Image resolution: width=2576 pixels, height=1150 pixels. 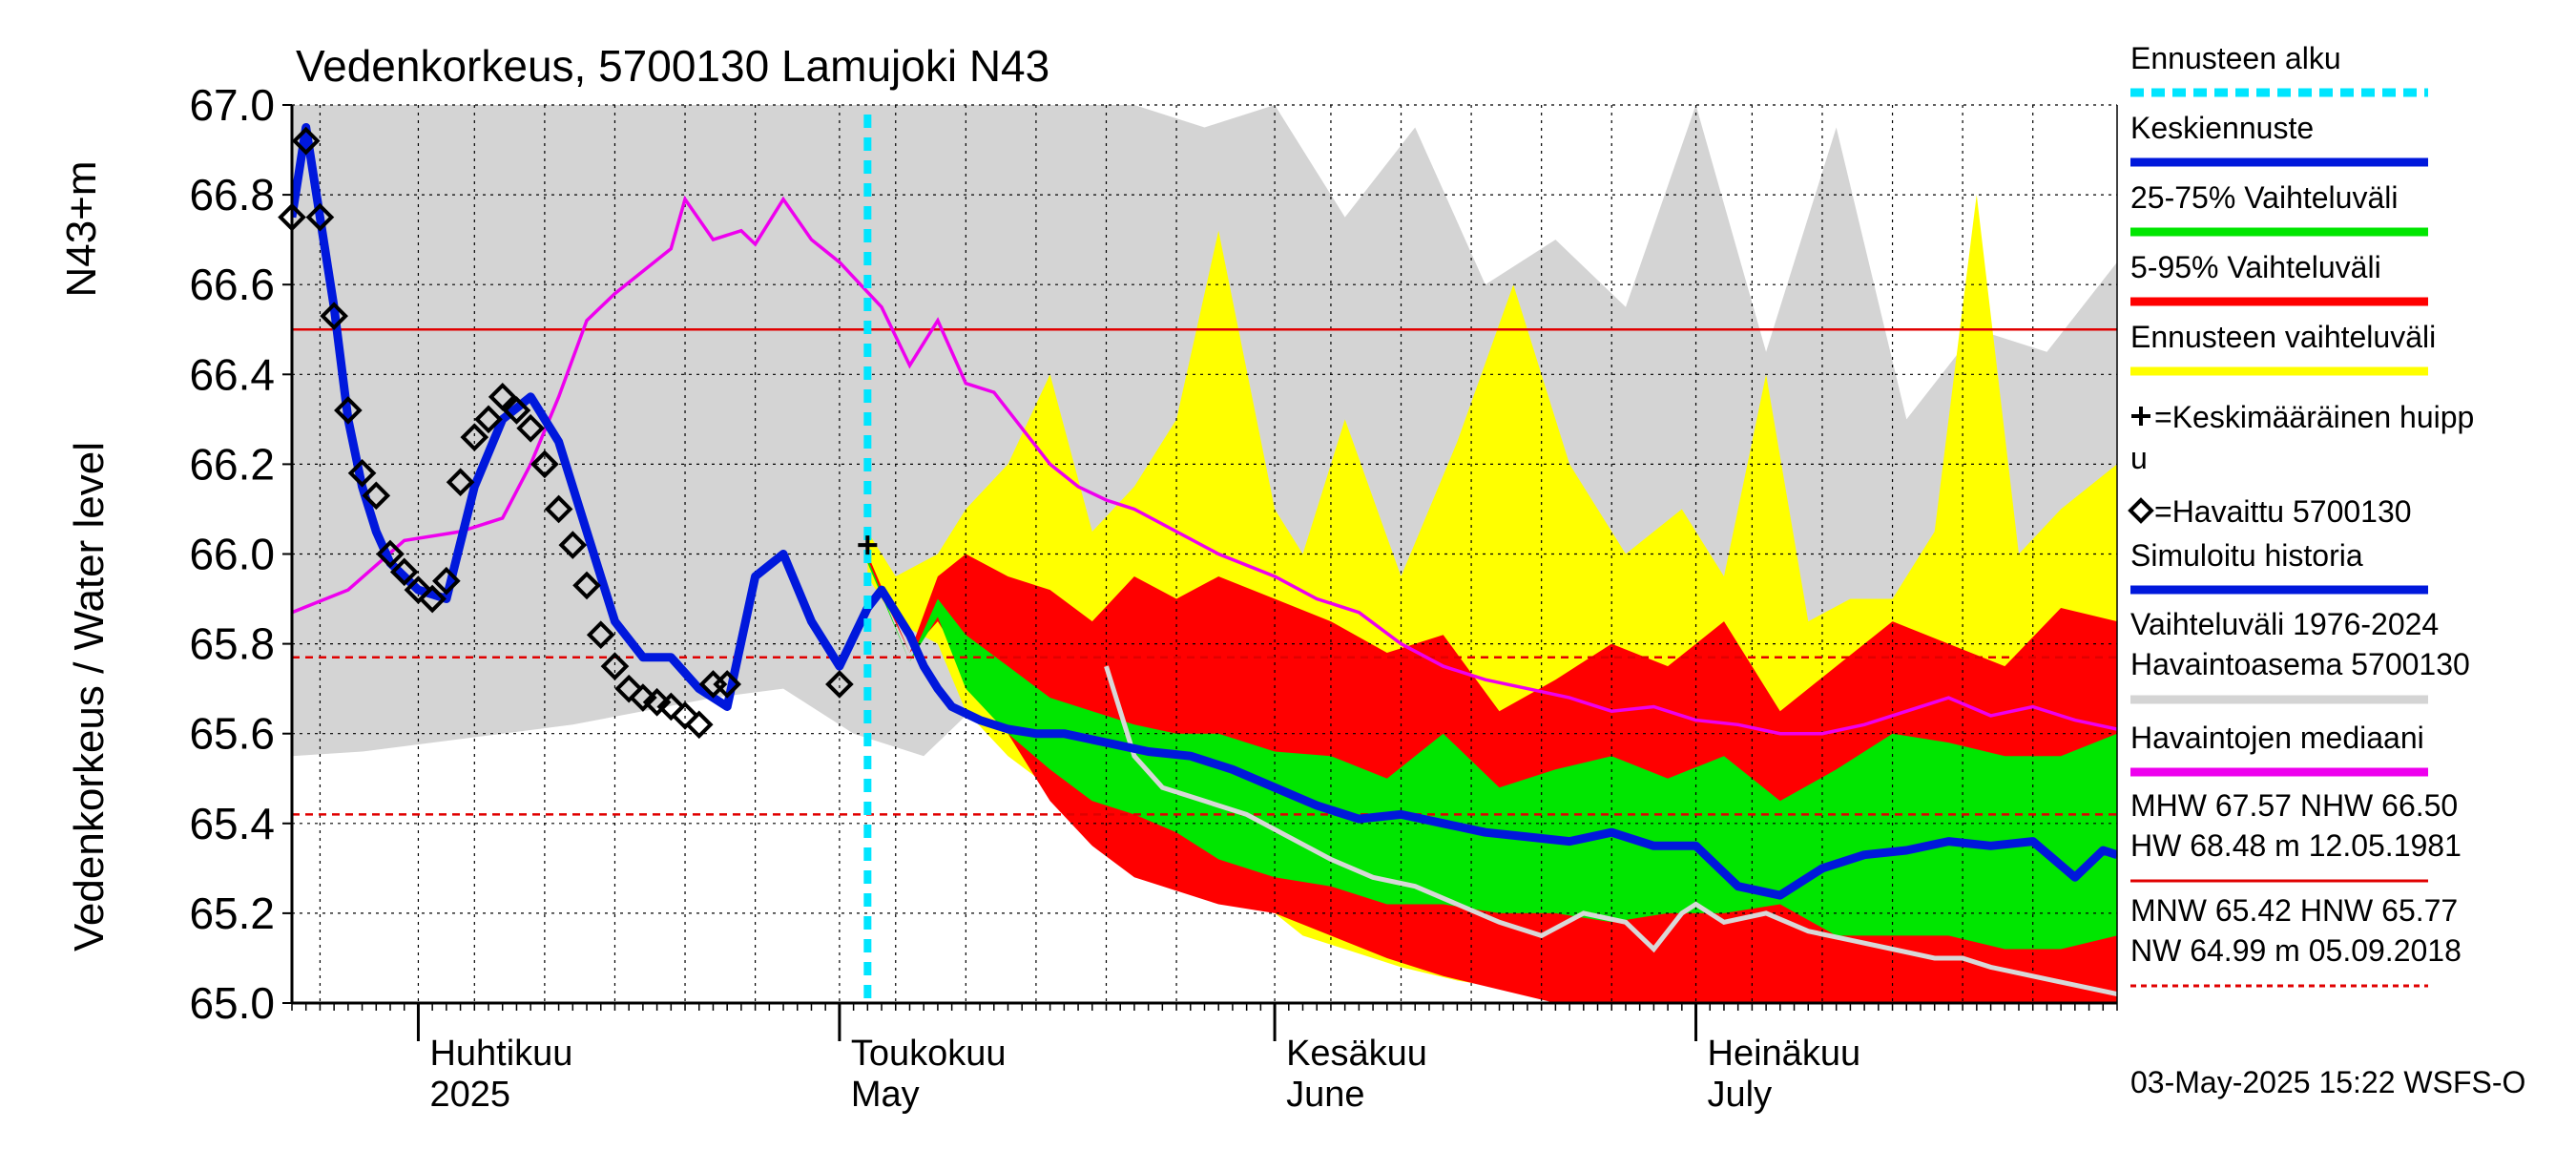 I want to click on legend-label: Keskiennuste, so click(x=2222, y=128).